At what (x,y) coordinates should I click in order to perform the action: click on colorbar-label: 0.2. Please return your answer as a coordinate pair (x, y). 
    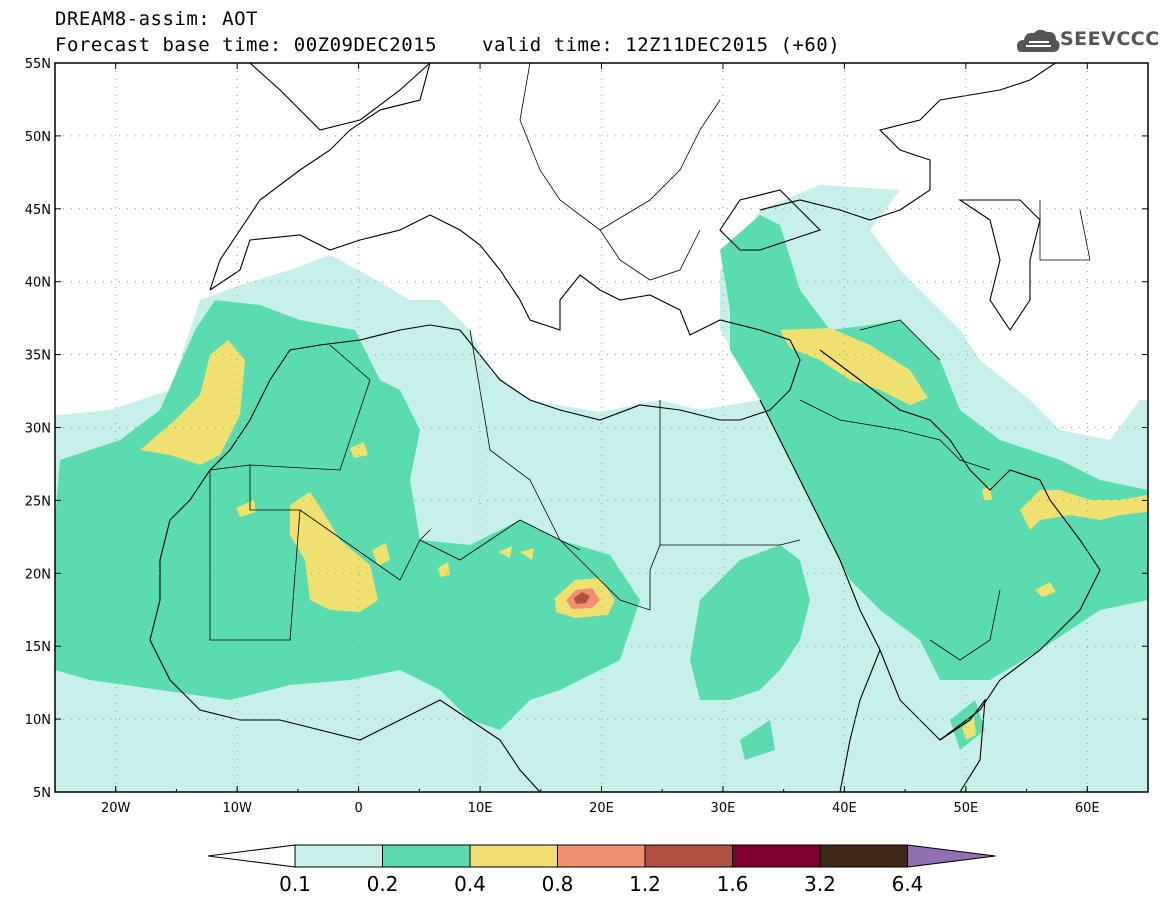
    Looking at the image, I should click on (383, 884).